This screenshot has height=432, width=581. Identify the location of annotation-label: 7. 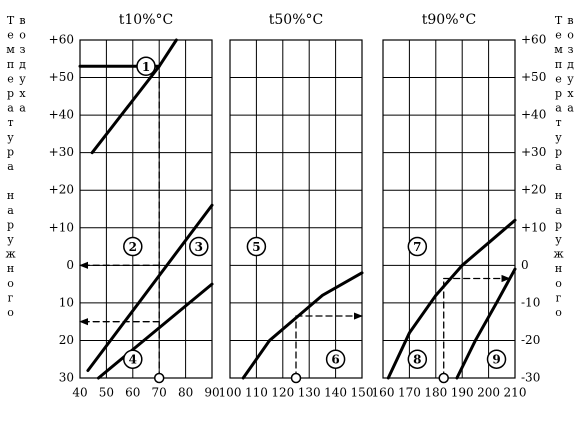
(417, 247).